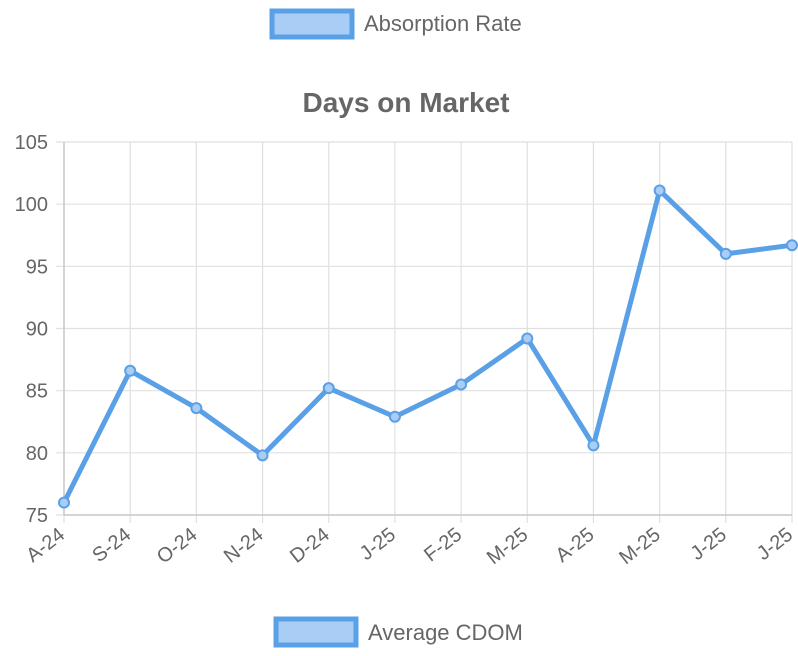 Image resolution: width=798 pixels, height=656 pixels. I want to click on x-tick-label: D-24, so click(310, 546).